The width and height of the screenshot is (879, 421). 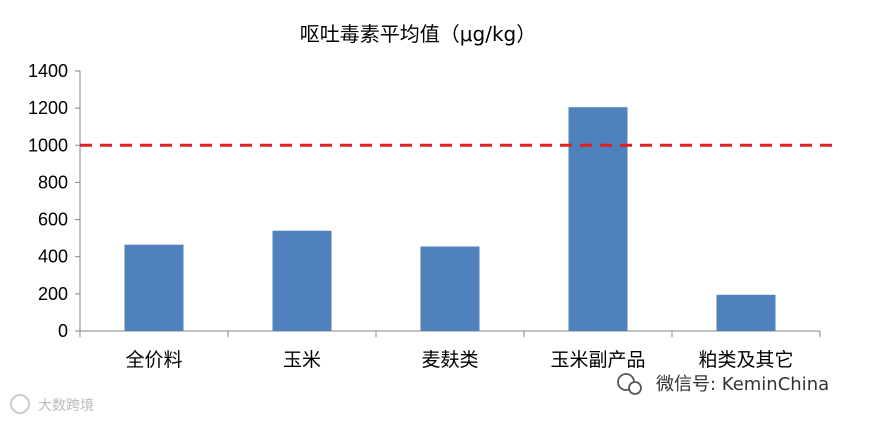 I want to click on logo-icon, so click(x=20, y=404).